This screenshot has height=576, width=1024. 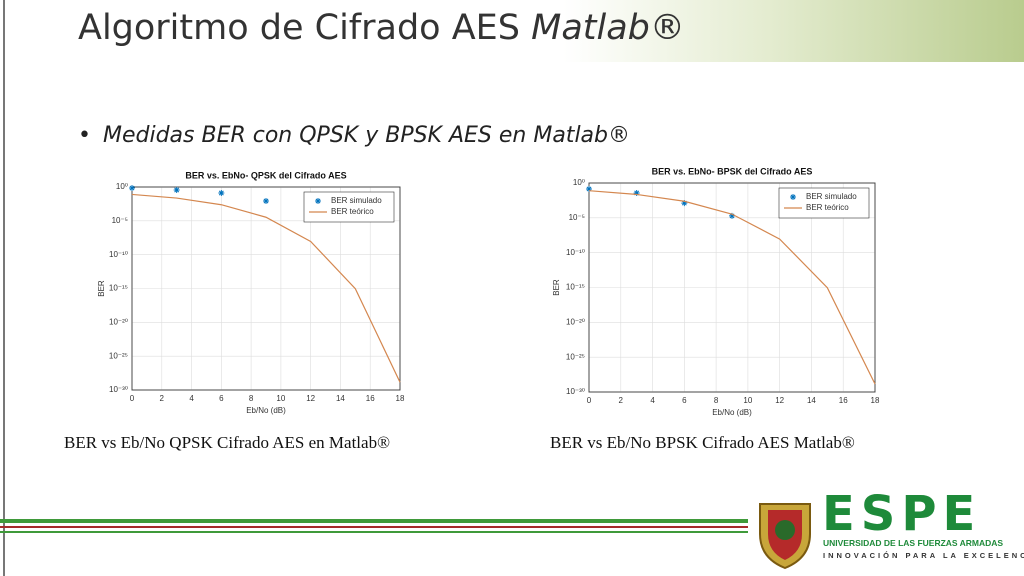 I want to click on title-emphasis: Matlab®, so click(x=608, y=28).